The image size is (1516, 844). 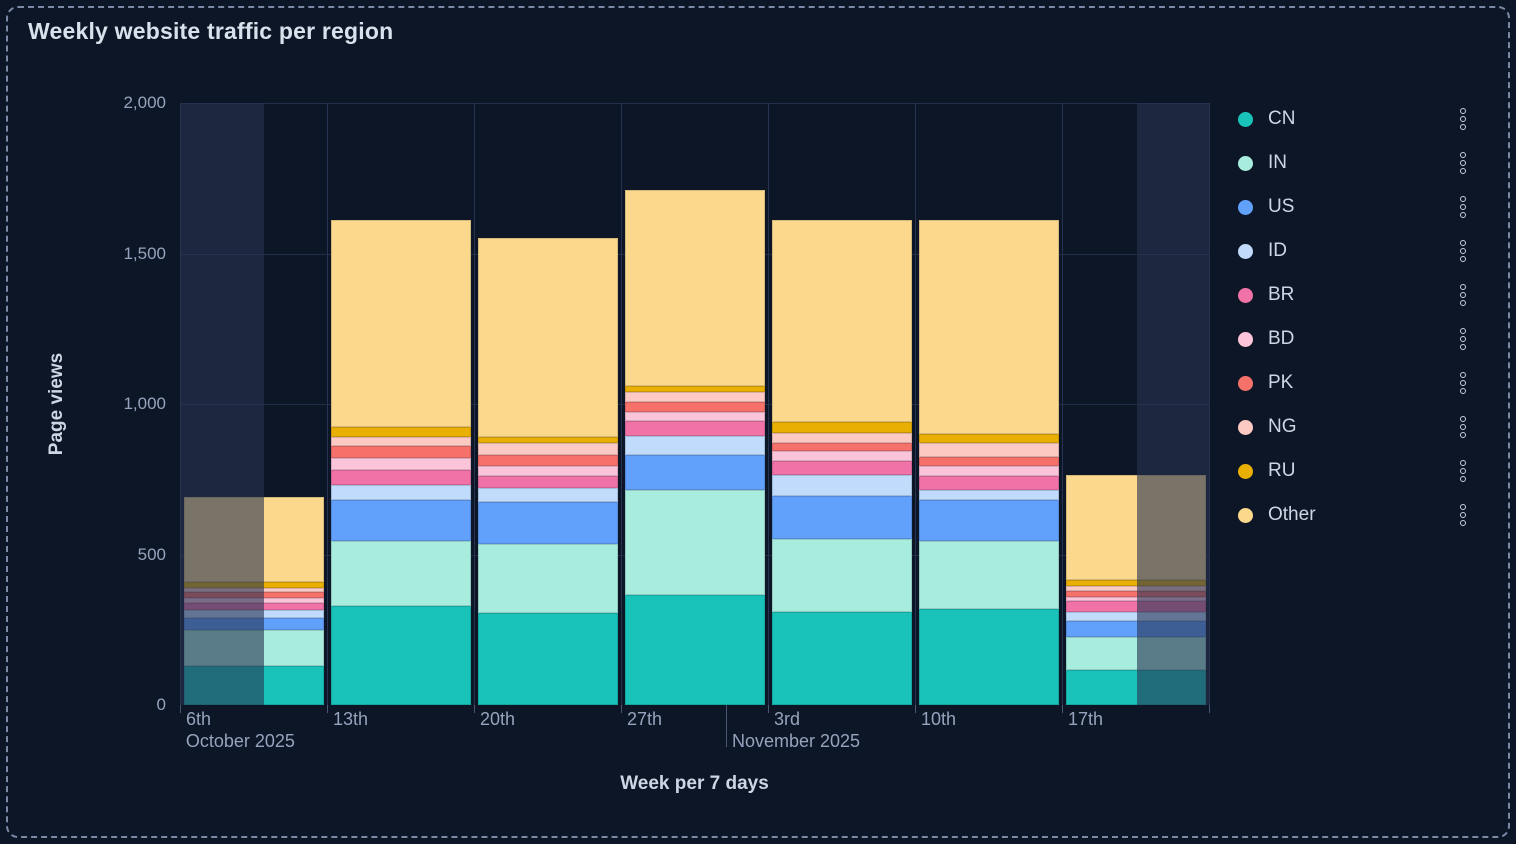 What do you see at coordinates (841, 456) in the screenshot?
I see `bar-segment-BD-3rd` at bounding box center [841, 456].